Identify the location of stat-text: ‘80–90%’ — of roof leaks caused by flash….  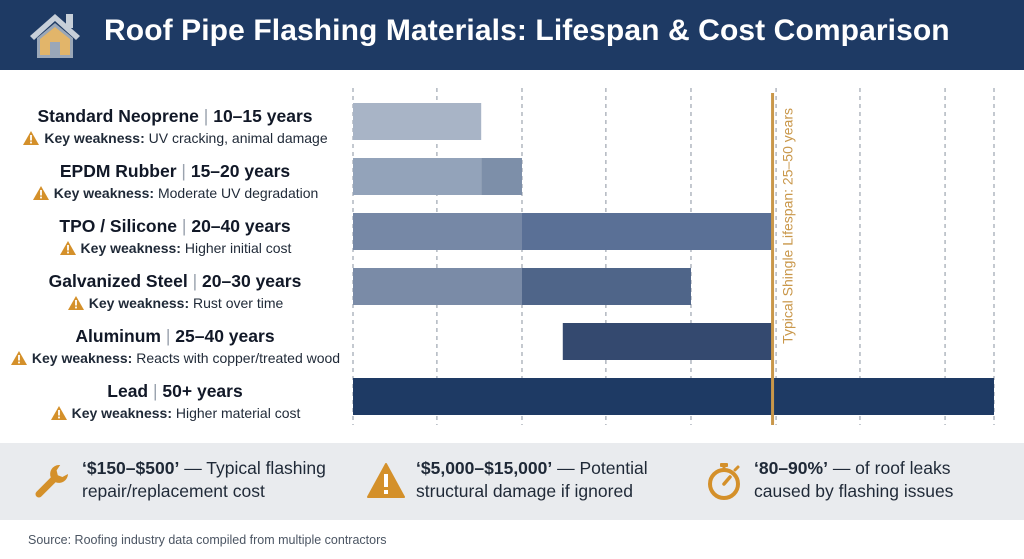
(853, 480).